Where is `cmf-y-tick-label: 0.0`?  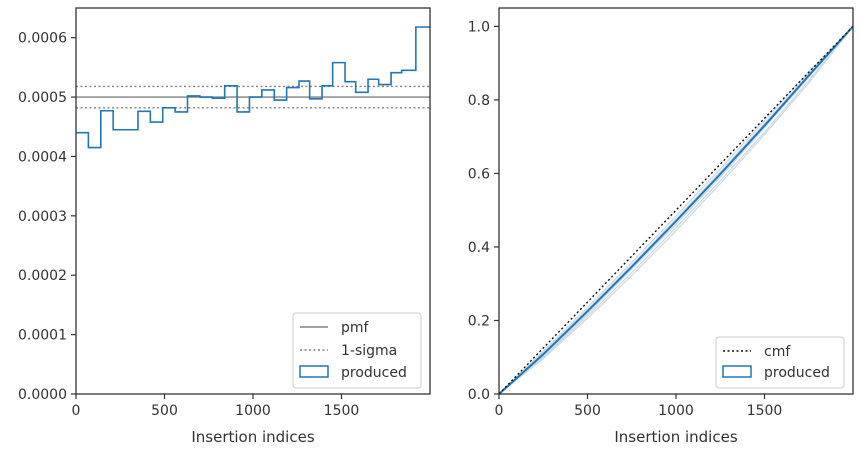 cmf-y-tick-label: 0.0 is located at coordinates (479, 395).